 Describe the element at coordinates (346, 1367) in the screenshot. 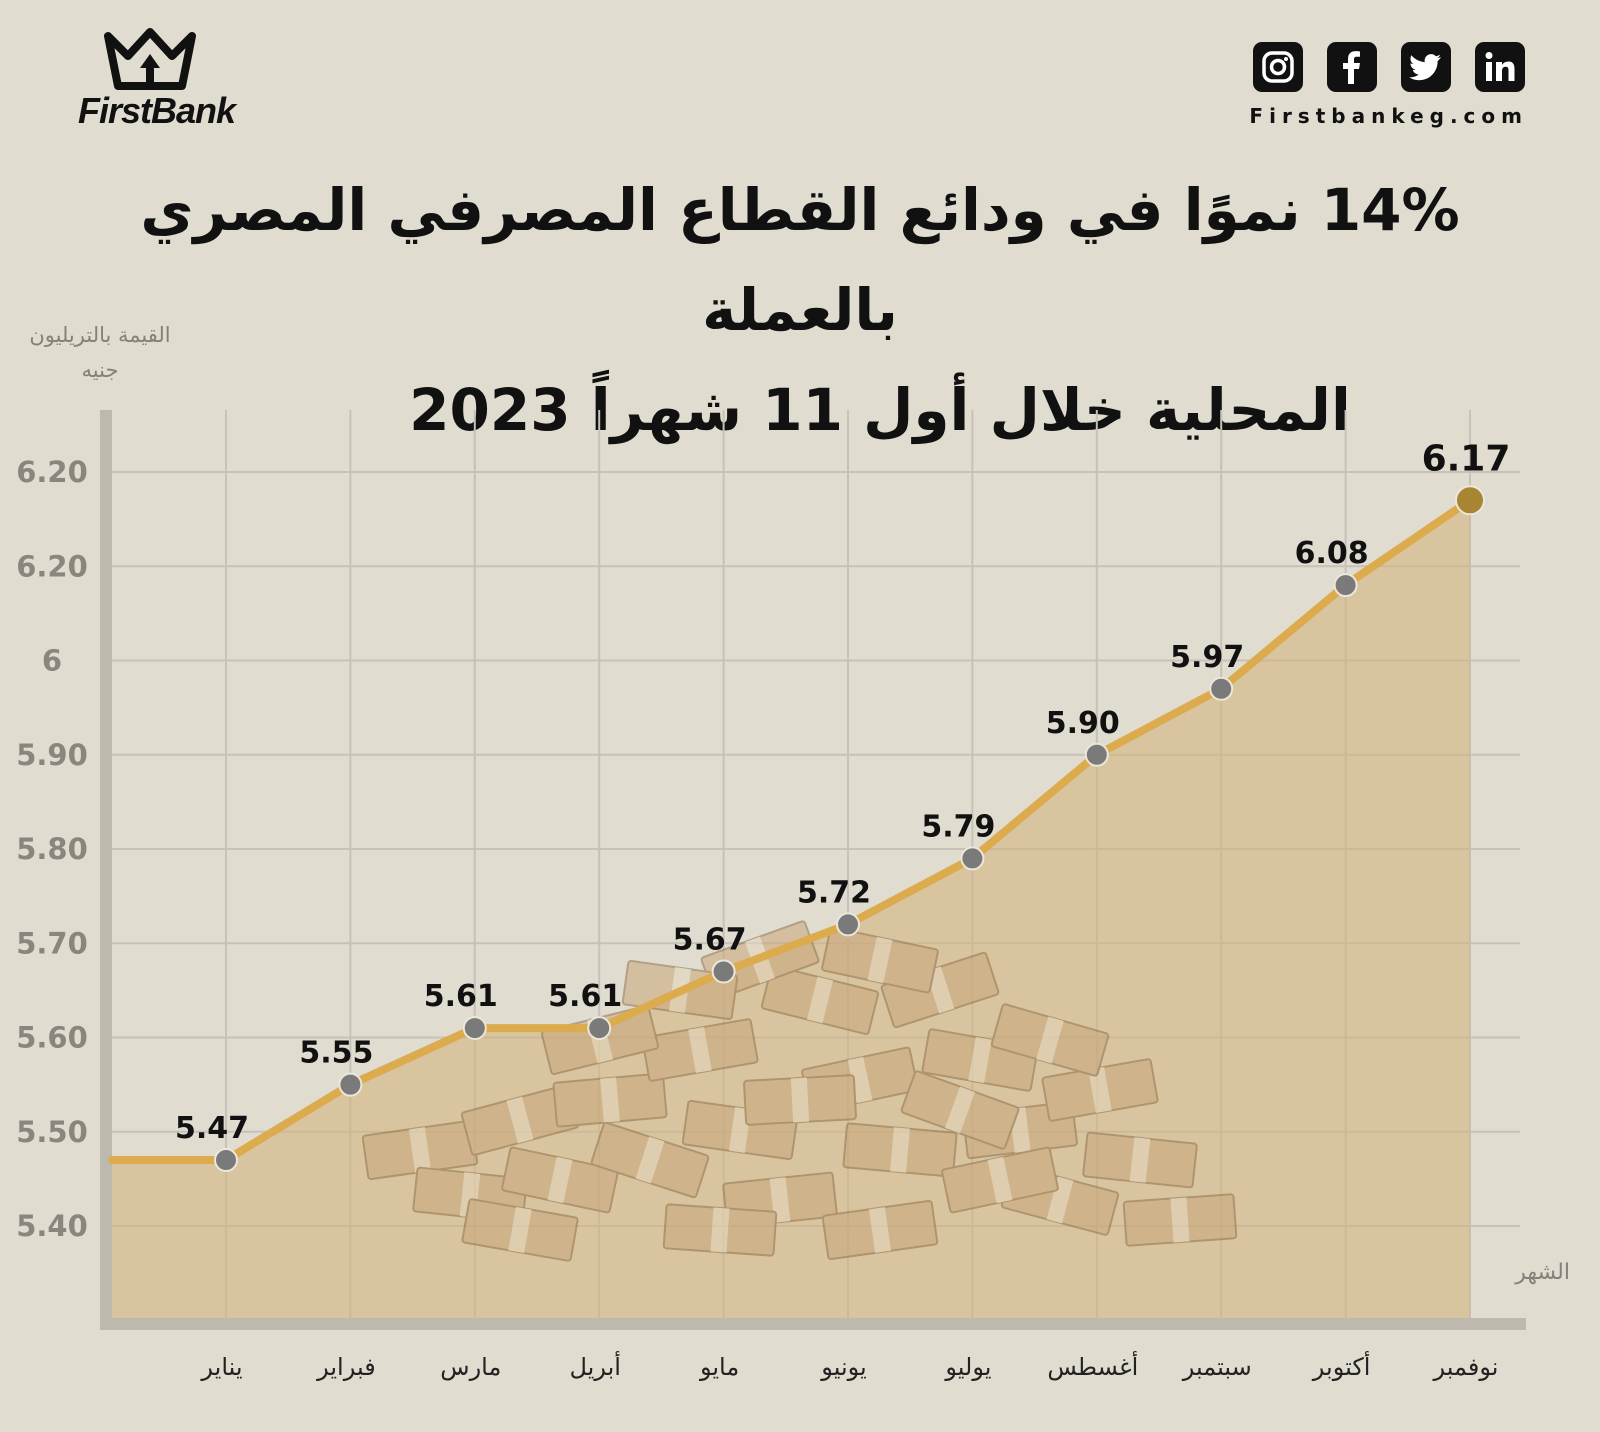

I see `x-tick-label: فبراير` at that location.